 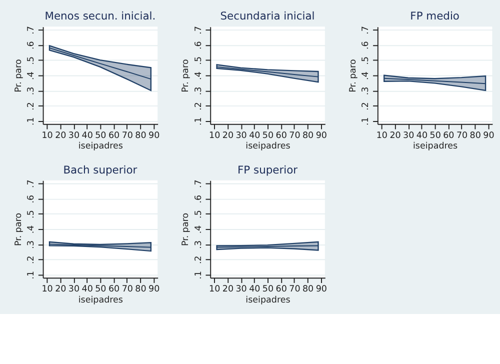 What do you see at coordinates (435, 16) in the screenshot?
I see `chart-title: FP medio` at bounding box center [435, 16].